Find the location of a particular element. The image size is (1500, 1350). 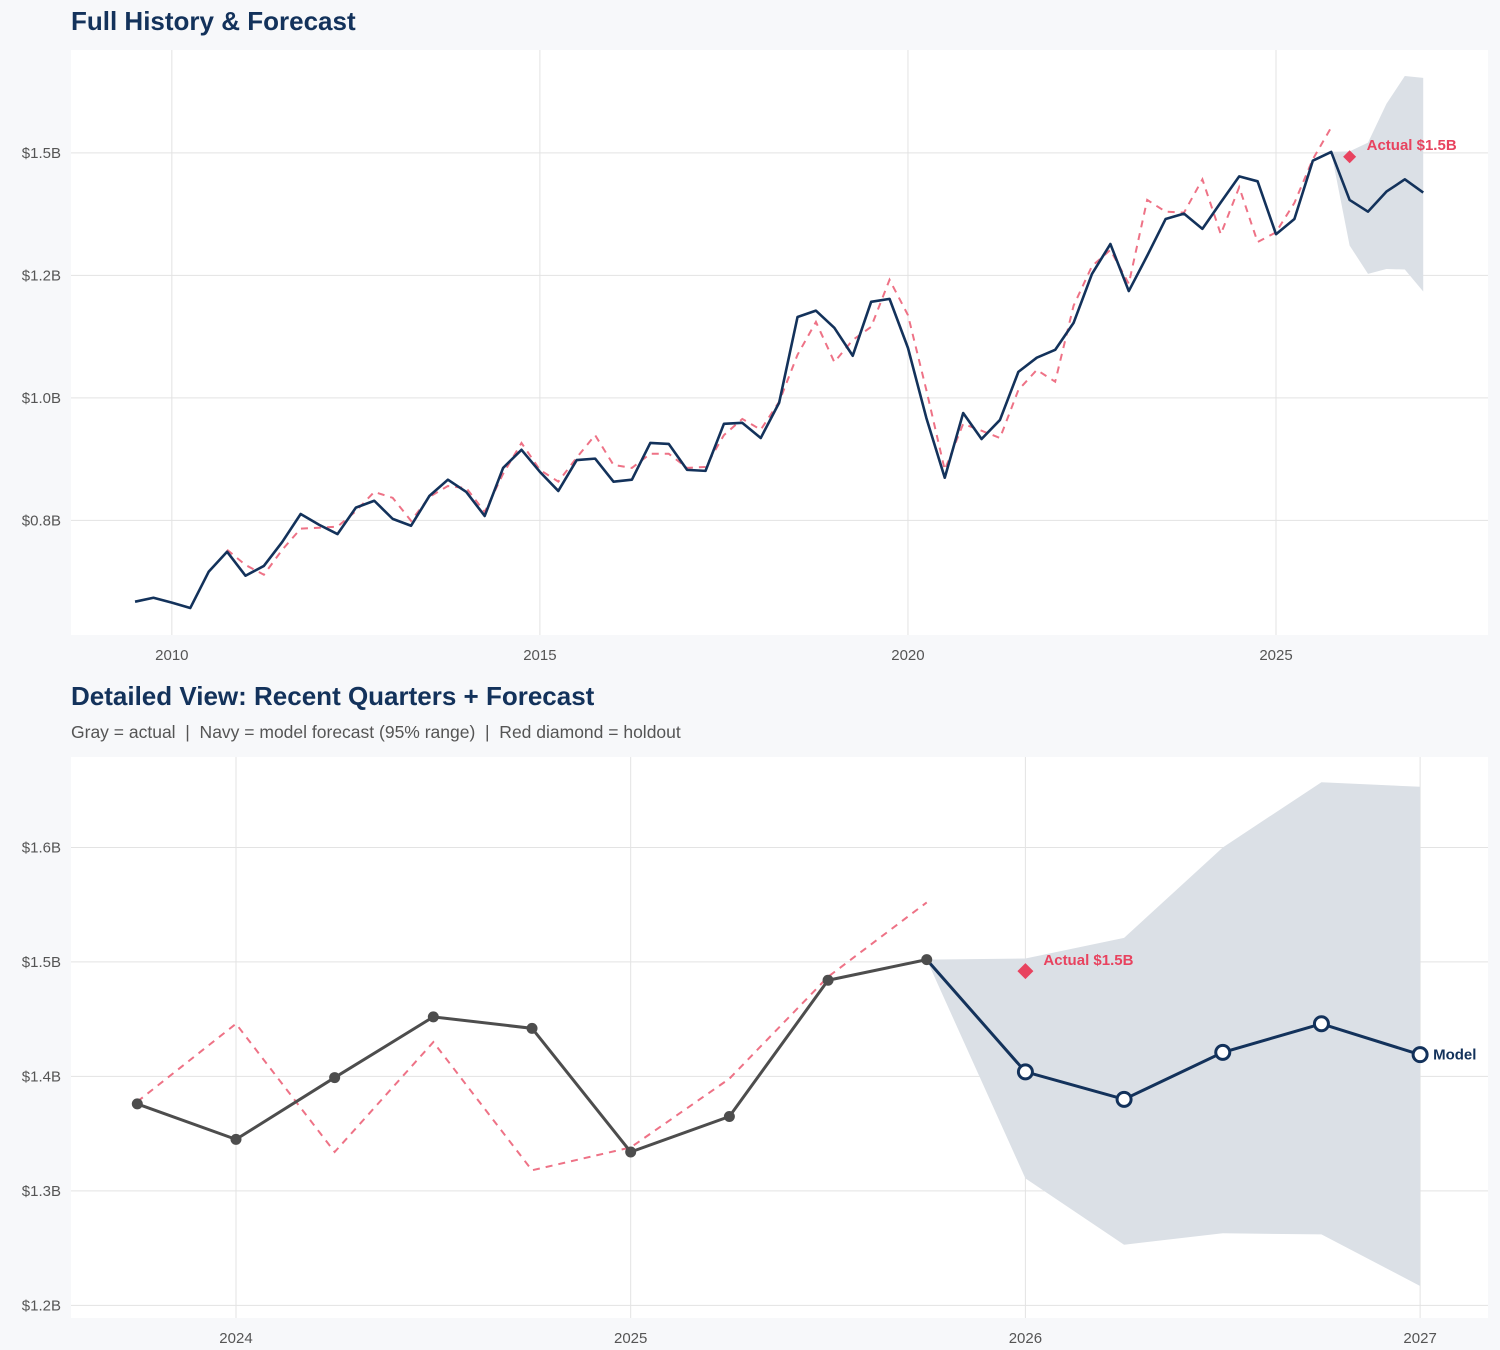

bottom-forecast-band is located at coordinates (1173, 1034).